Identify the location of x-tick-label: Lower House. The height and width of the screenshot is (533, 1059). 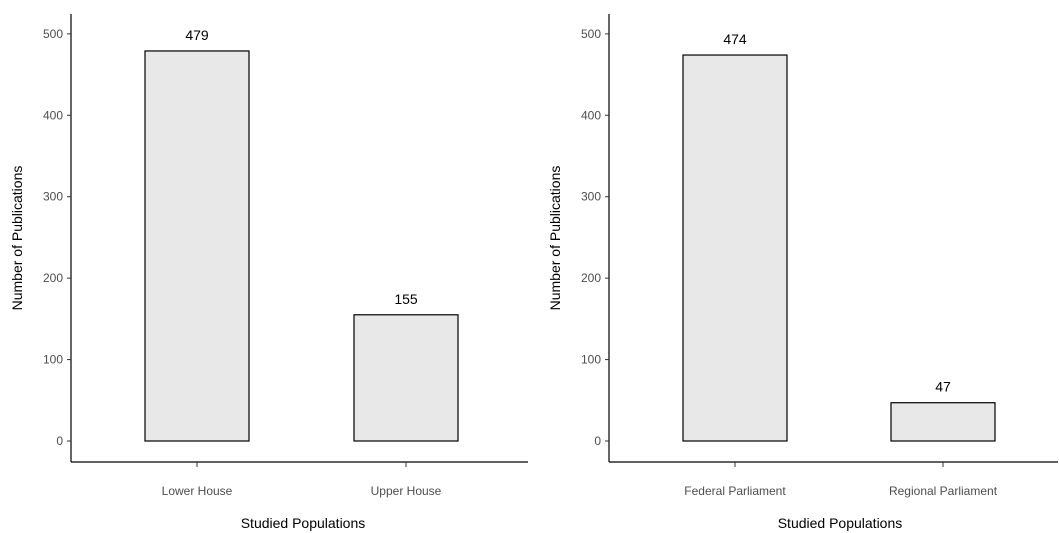
(197, 491).